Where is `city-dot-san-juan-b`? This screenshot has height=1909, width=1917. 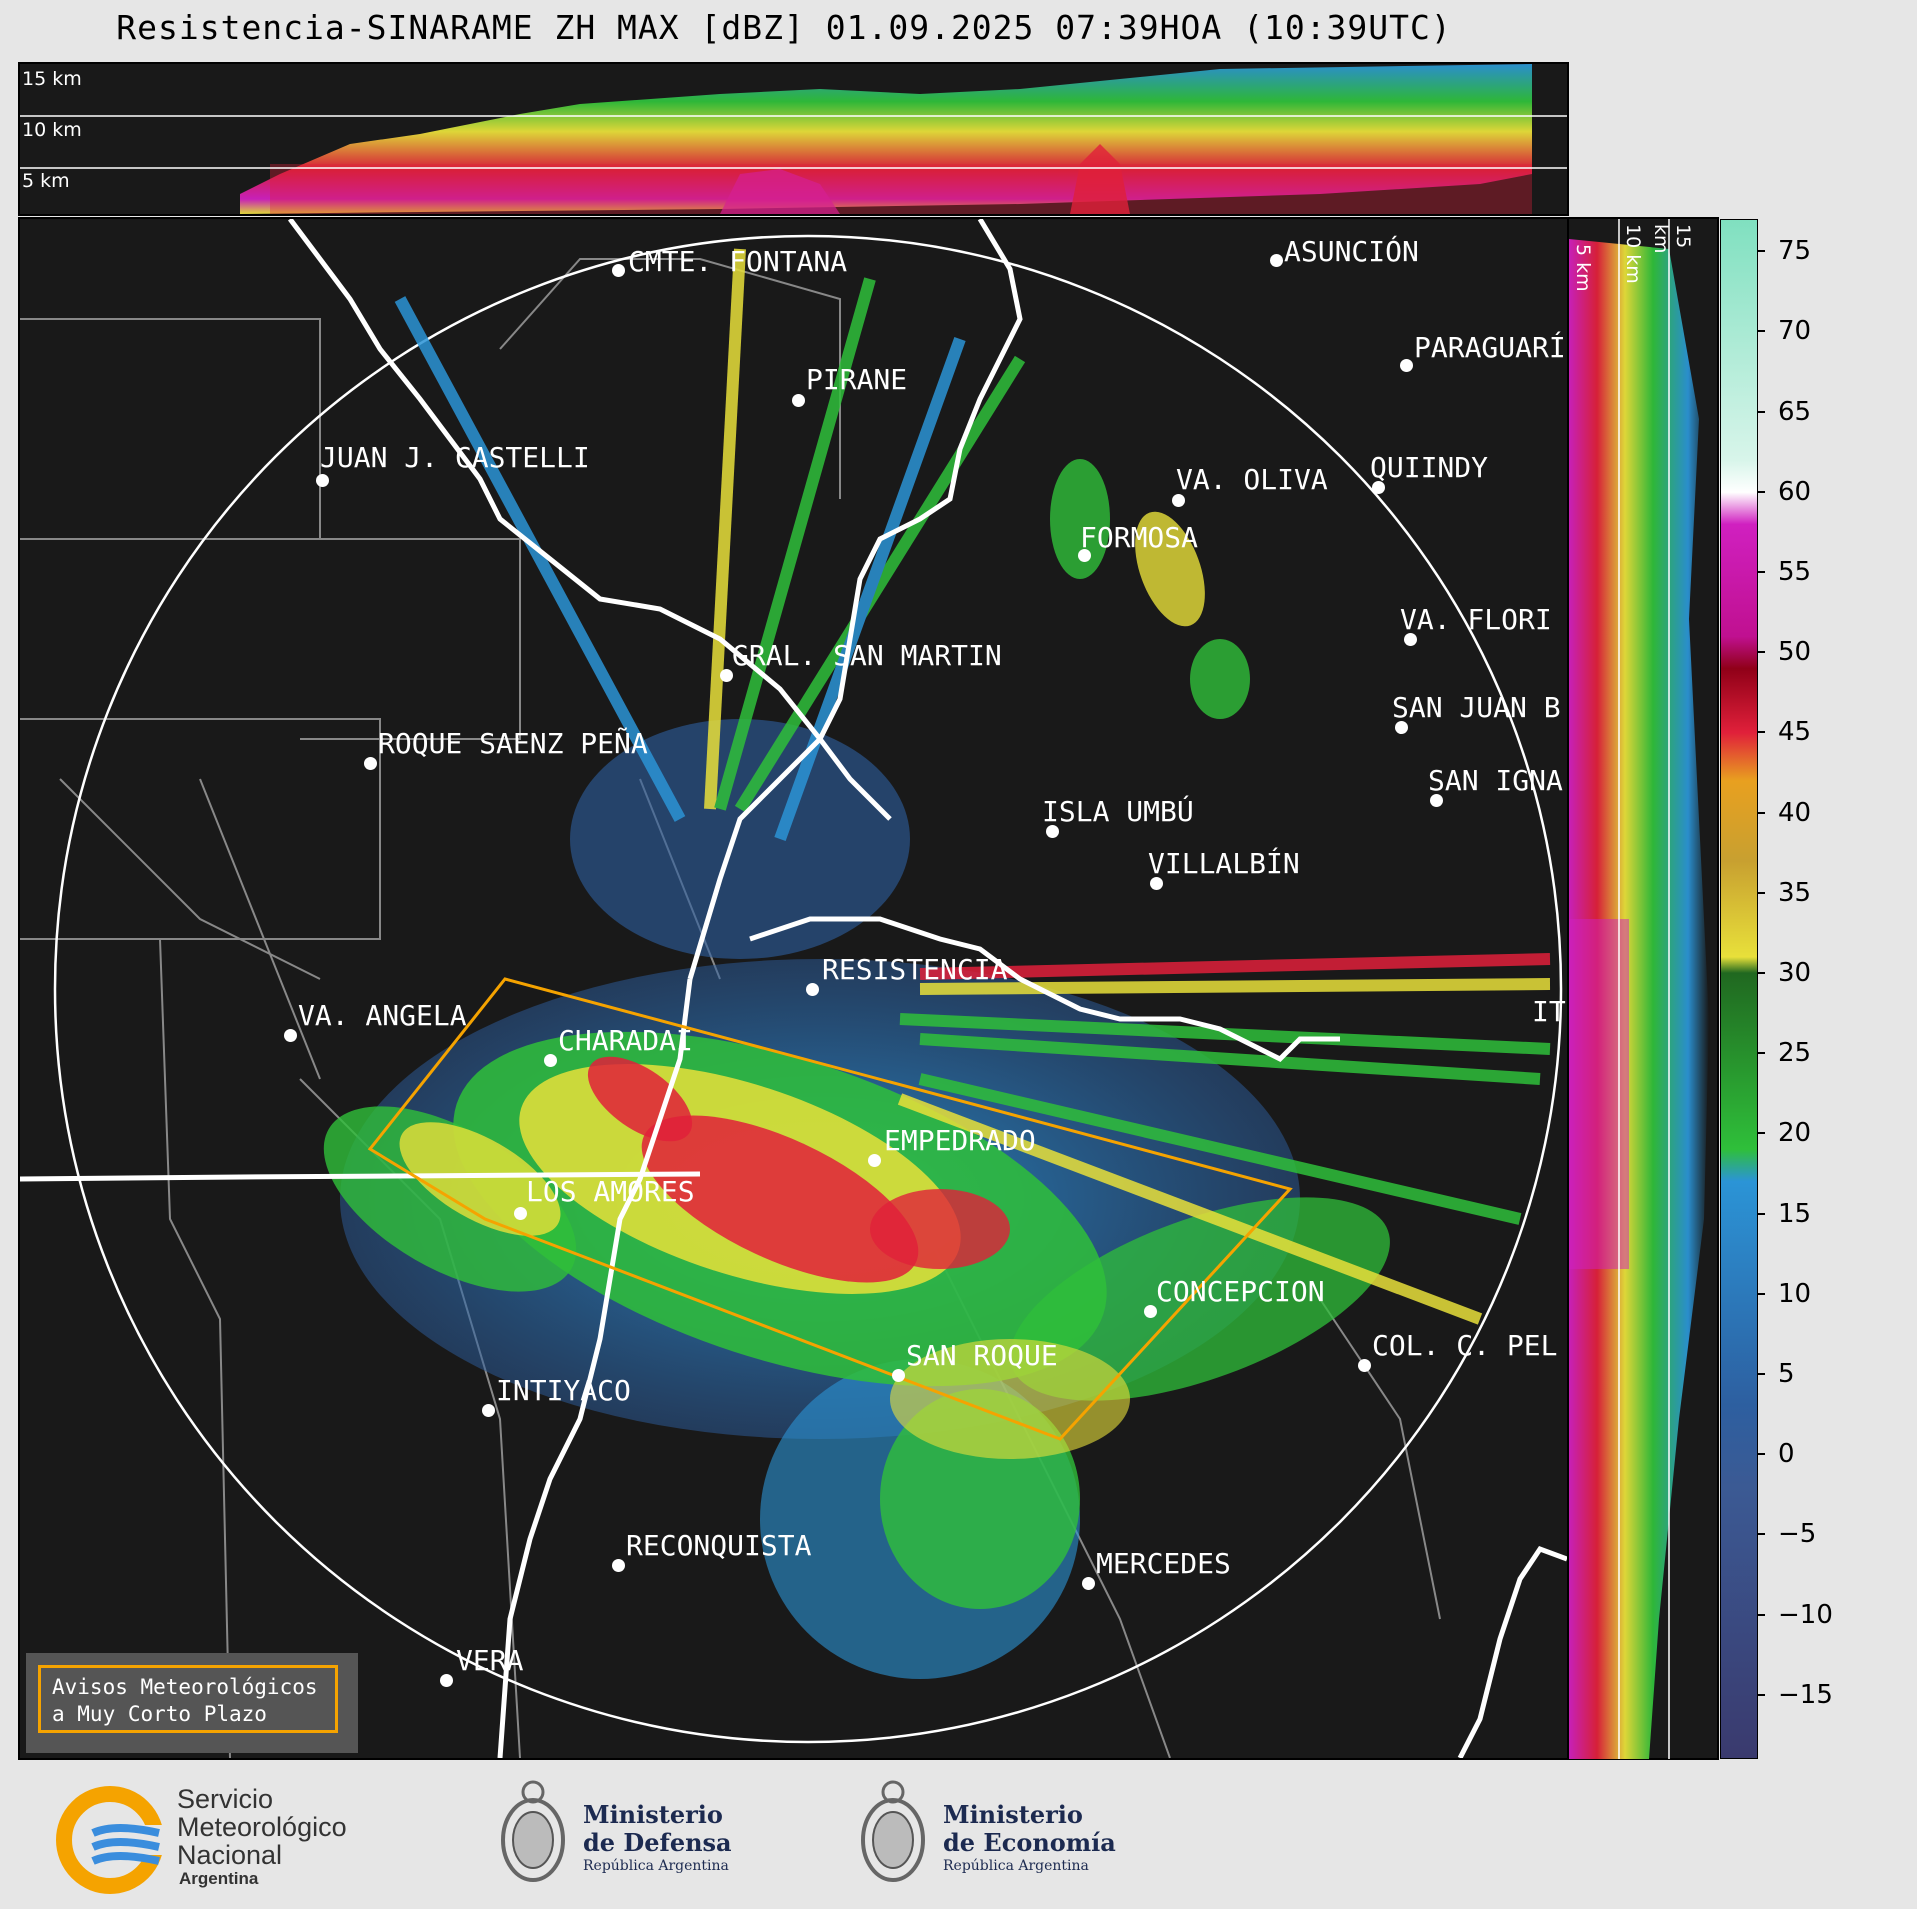 city-dot-san-juan-b is located at coordinates (1401, 727).